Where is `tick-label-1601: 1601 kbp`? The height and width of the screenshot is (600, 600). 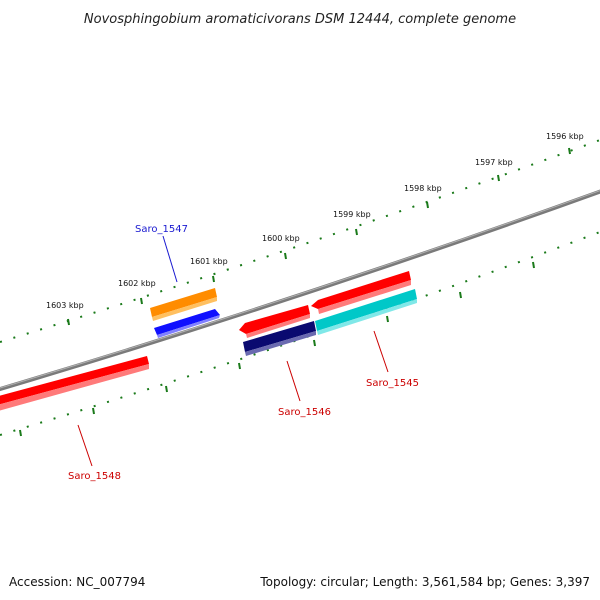 tick-label-1601: 1601 kbp is located at coordinates (209, 261).